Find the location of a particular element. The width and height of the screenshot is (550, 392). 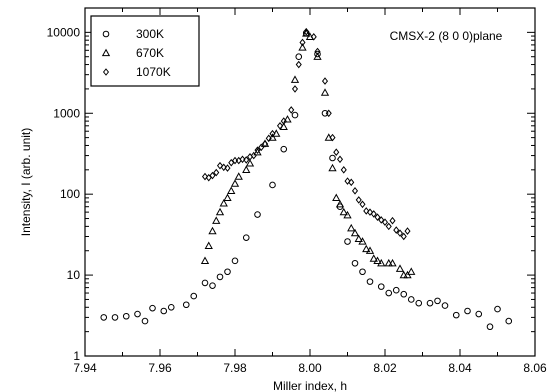

legend-label-1070k: 1070K is located at coordinates (153, 72).